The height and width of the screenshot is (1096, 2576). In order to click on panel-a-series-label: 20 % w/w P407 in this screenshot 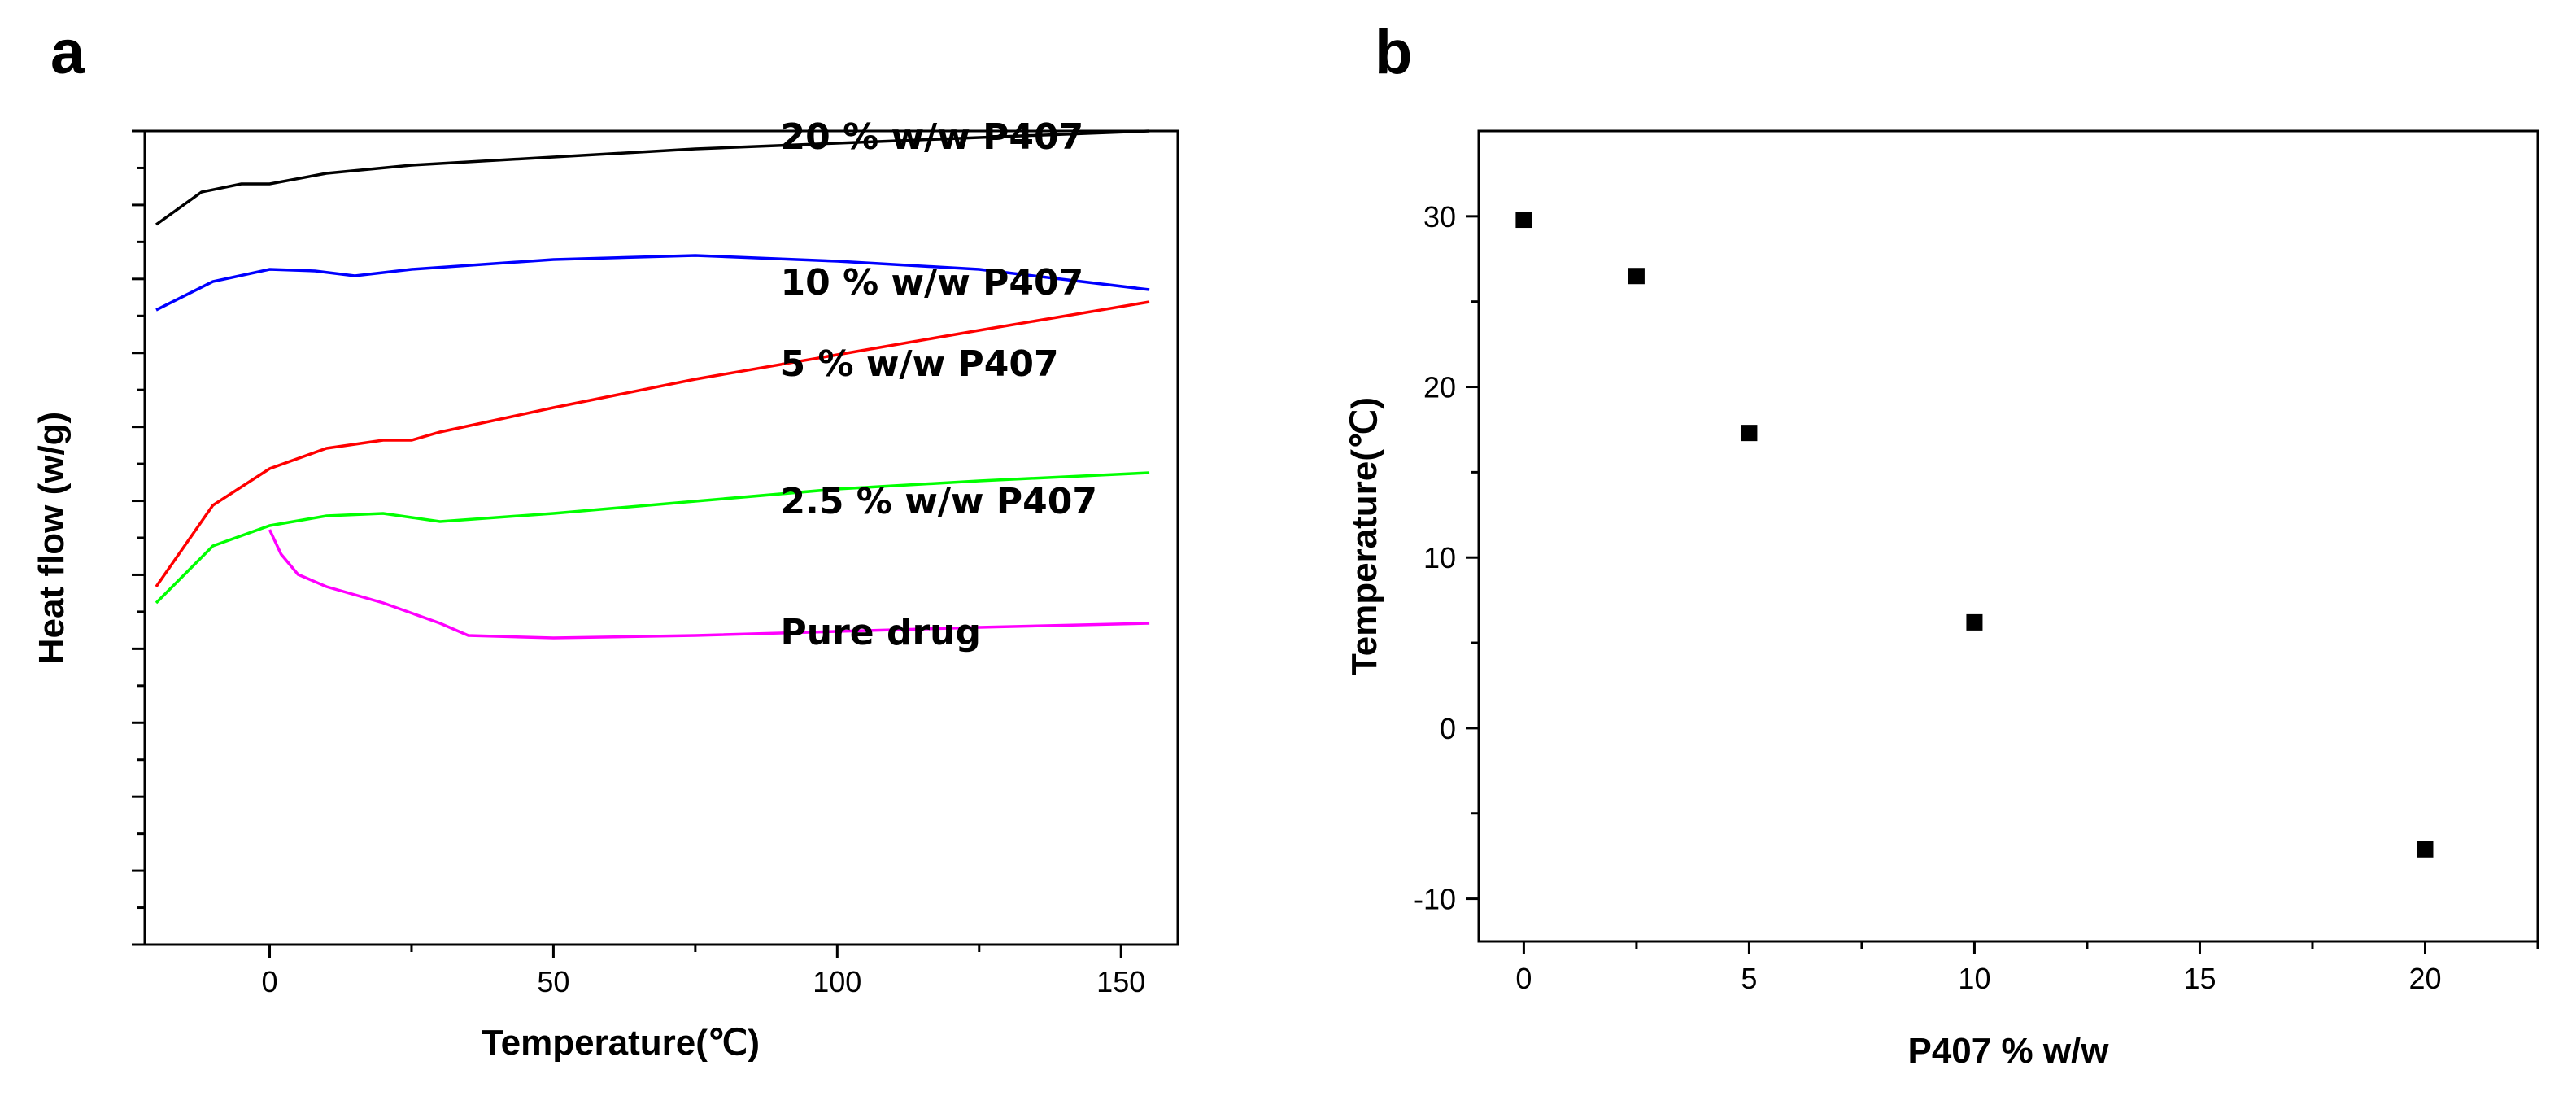, I will do `click(932, 137)`.